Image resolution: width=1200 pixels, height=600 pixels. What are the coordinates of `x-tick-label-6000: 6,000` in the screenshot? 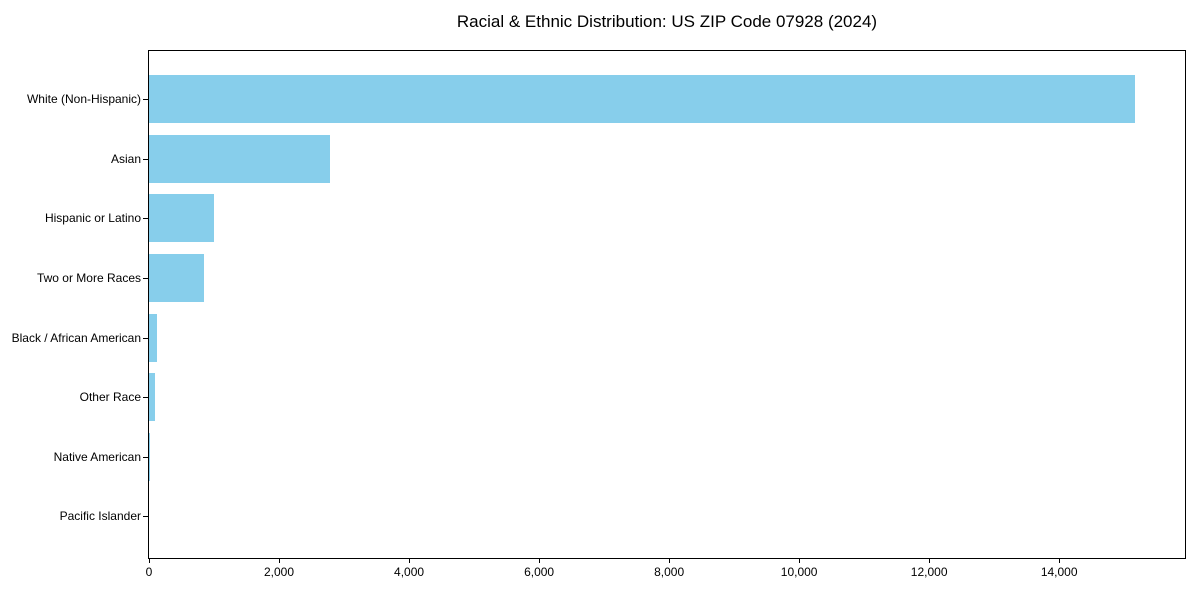 It's located at (539, 572).